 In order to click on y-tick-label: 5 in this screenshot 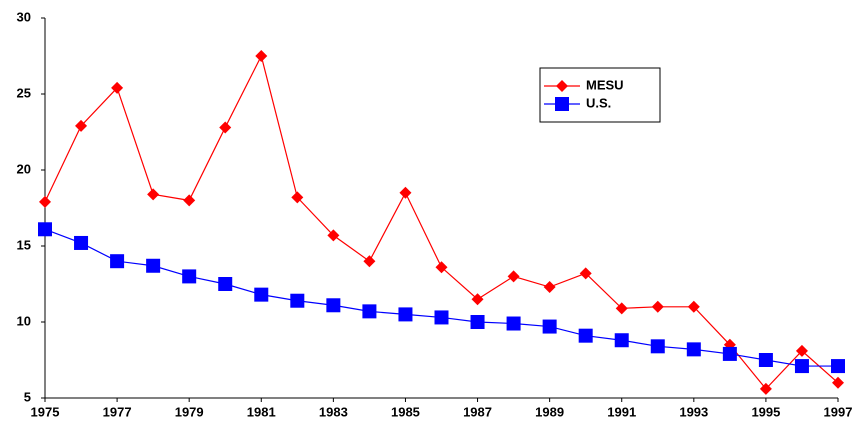, I will do `click(27, 396)`.